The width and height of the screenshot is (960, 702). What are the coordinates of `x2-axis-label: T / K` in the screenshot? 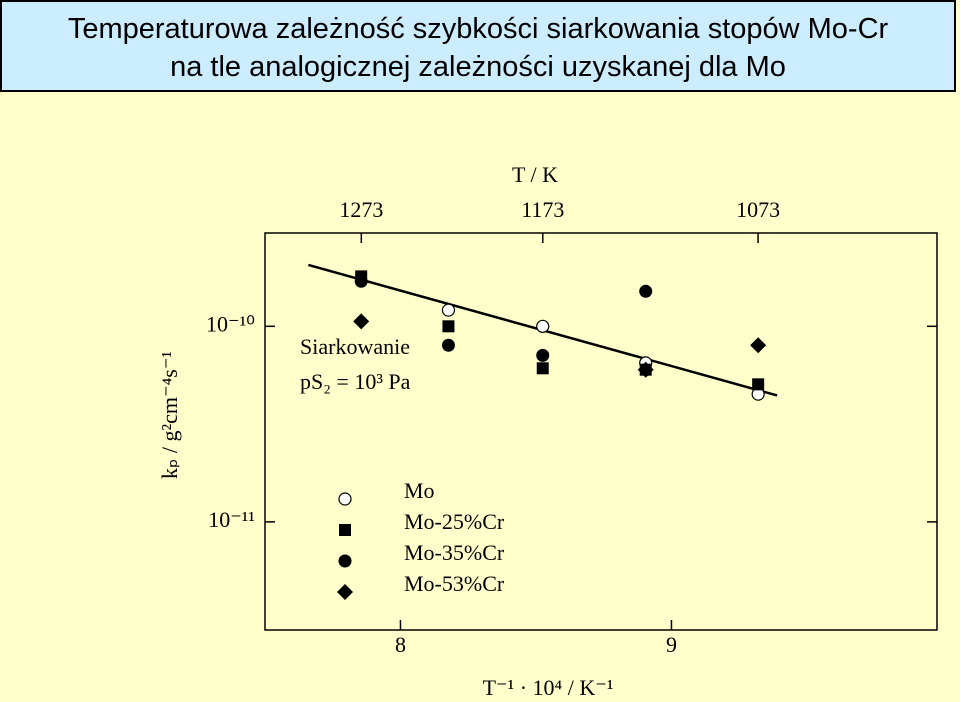 It's located at (535, 174).